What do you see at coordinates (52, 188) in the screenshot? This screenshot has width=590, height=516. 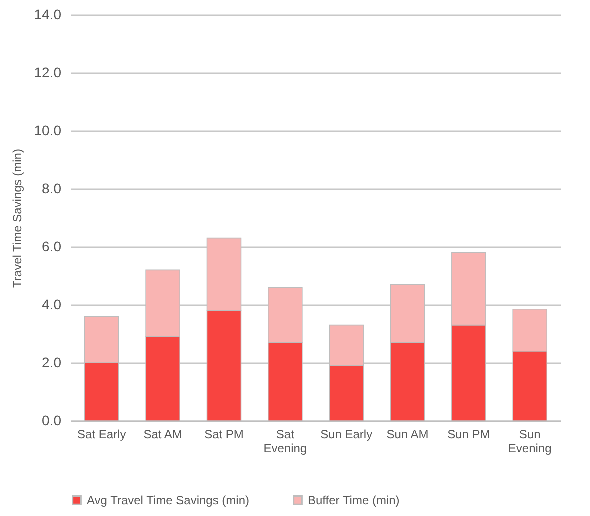 I see `y-tick-label: 8.0` at bounding box center [52, 188].